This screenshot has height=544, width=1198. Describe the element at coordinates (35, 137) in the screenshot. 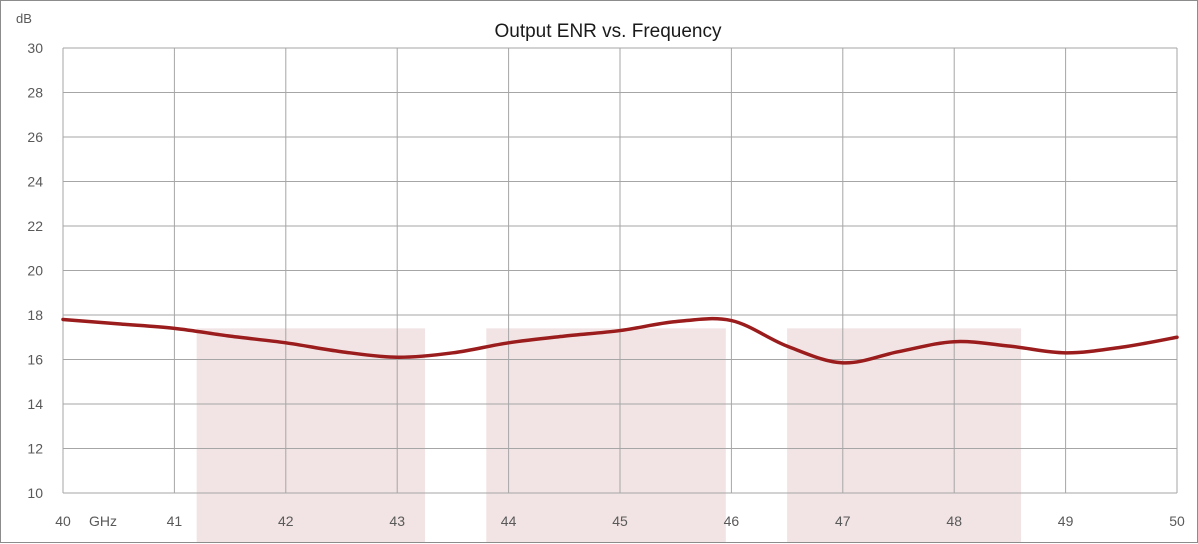

I see `y-tick-label: 26` at that location.